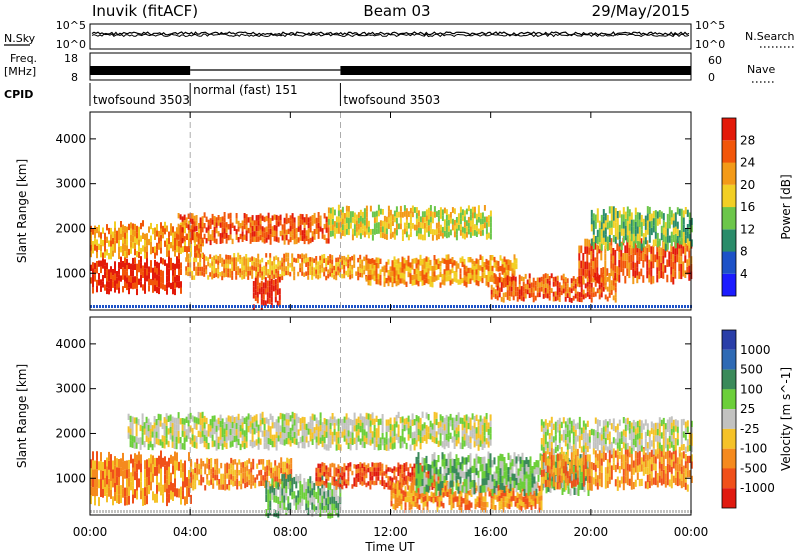  What do you see at coordinates (744, 274) in the screenshot?
I see `colorbar-tick-label: 4` at bounding box center [744, 274].